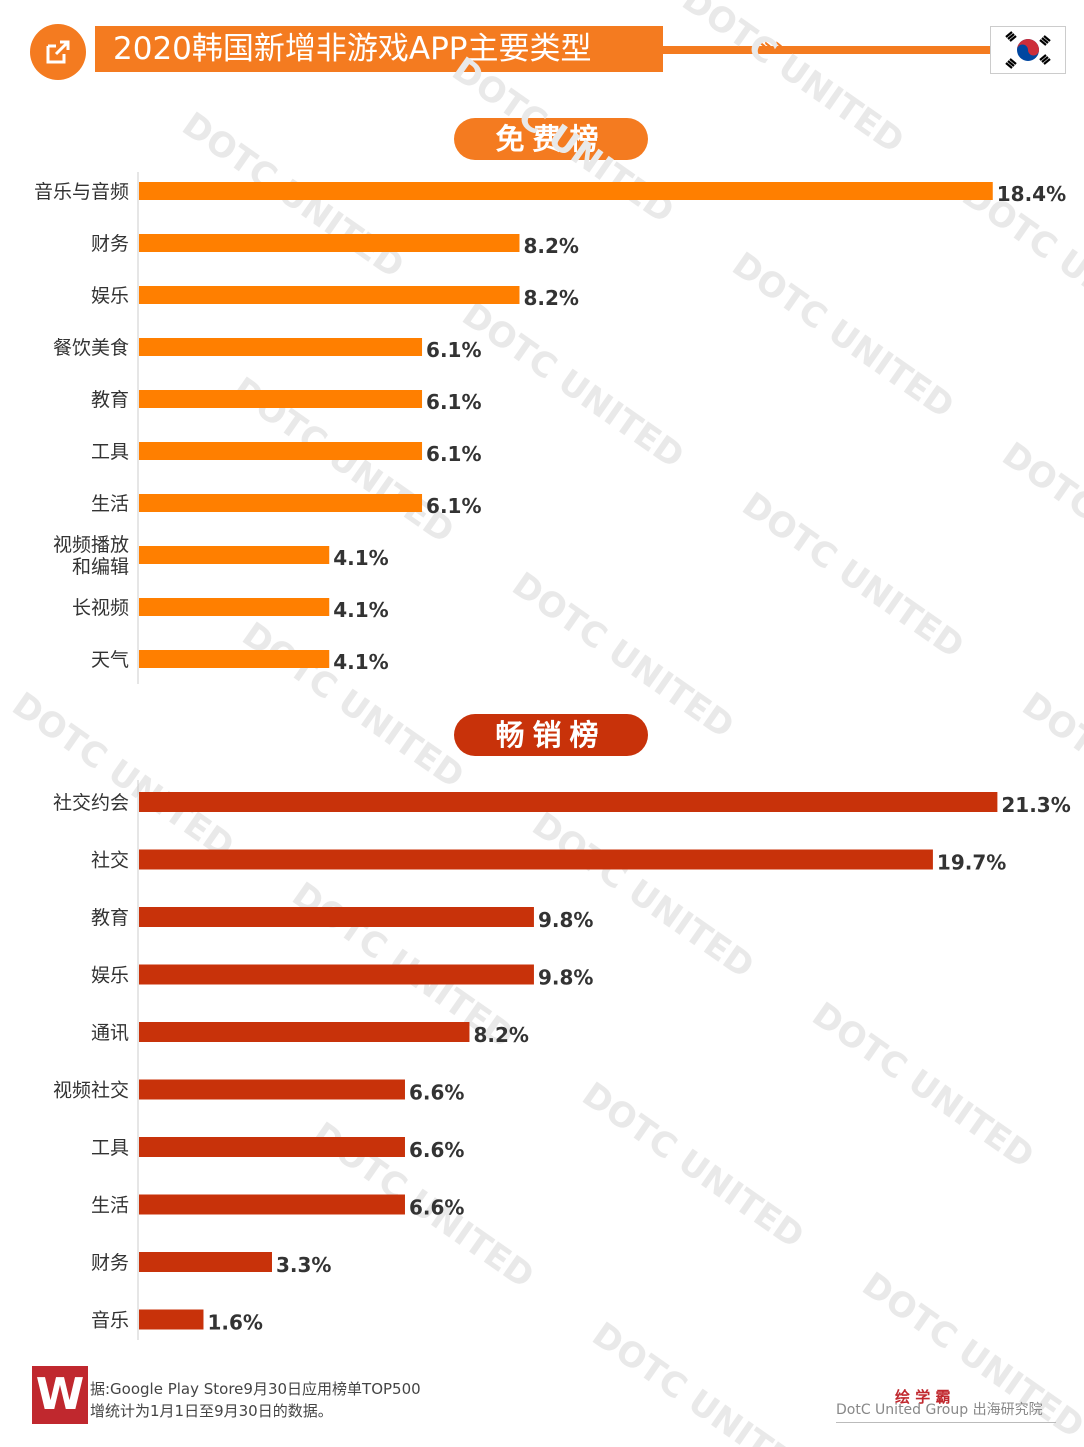 The image size is (1084, 1447). What do you see at coordinates (100, 567) in the screenshot?
I see `category-label: 和编辑` at bounding box center [100, 567].